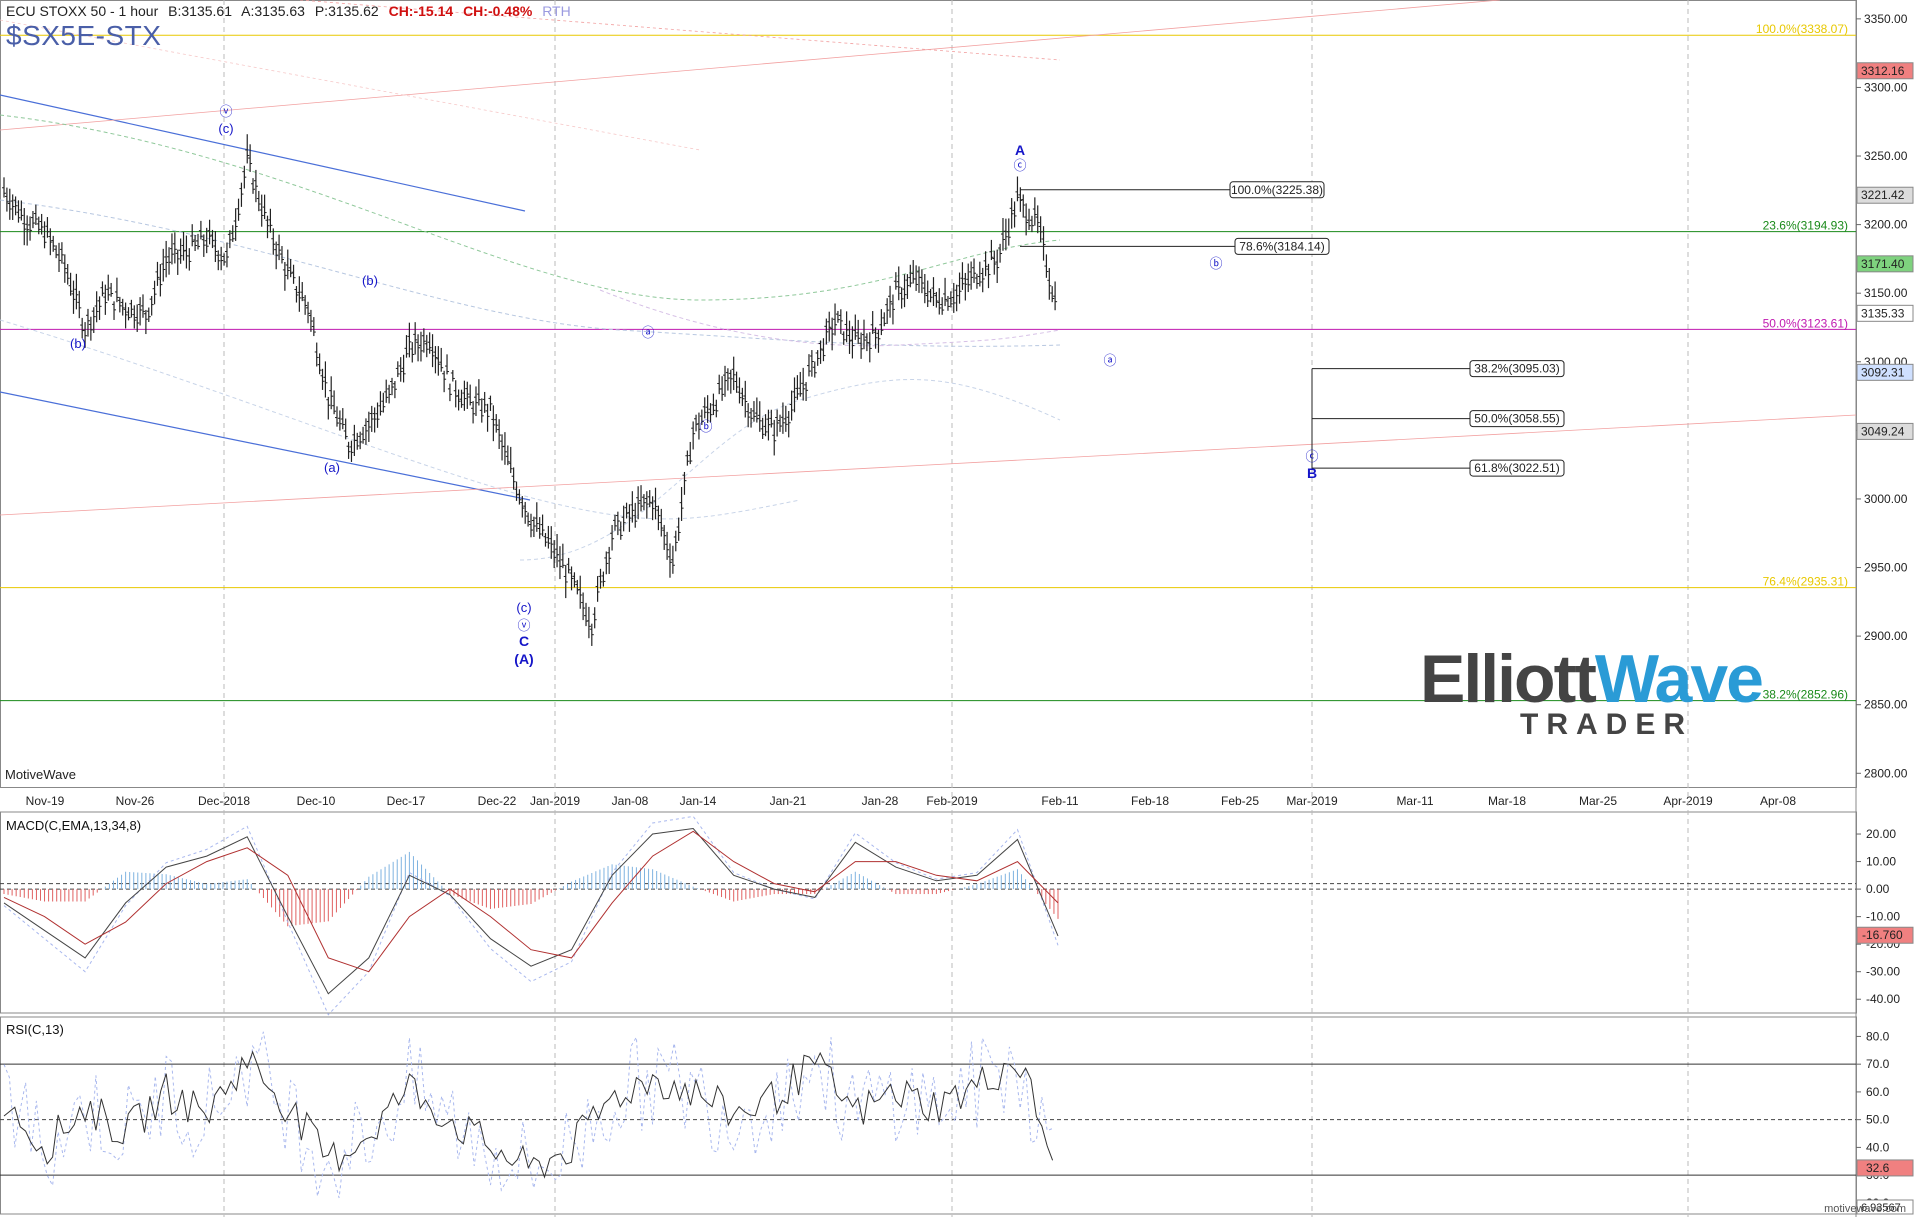 Image resolution: width=1914 pixels, height=1217 pixels. What do you see at coordinates (528, 1115) in the screenshot?
I see `rsi-lines` at bounding box center [528, 1115].